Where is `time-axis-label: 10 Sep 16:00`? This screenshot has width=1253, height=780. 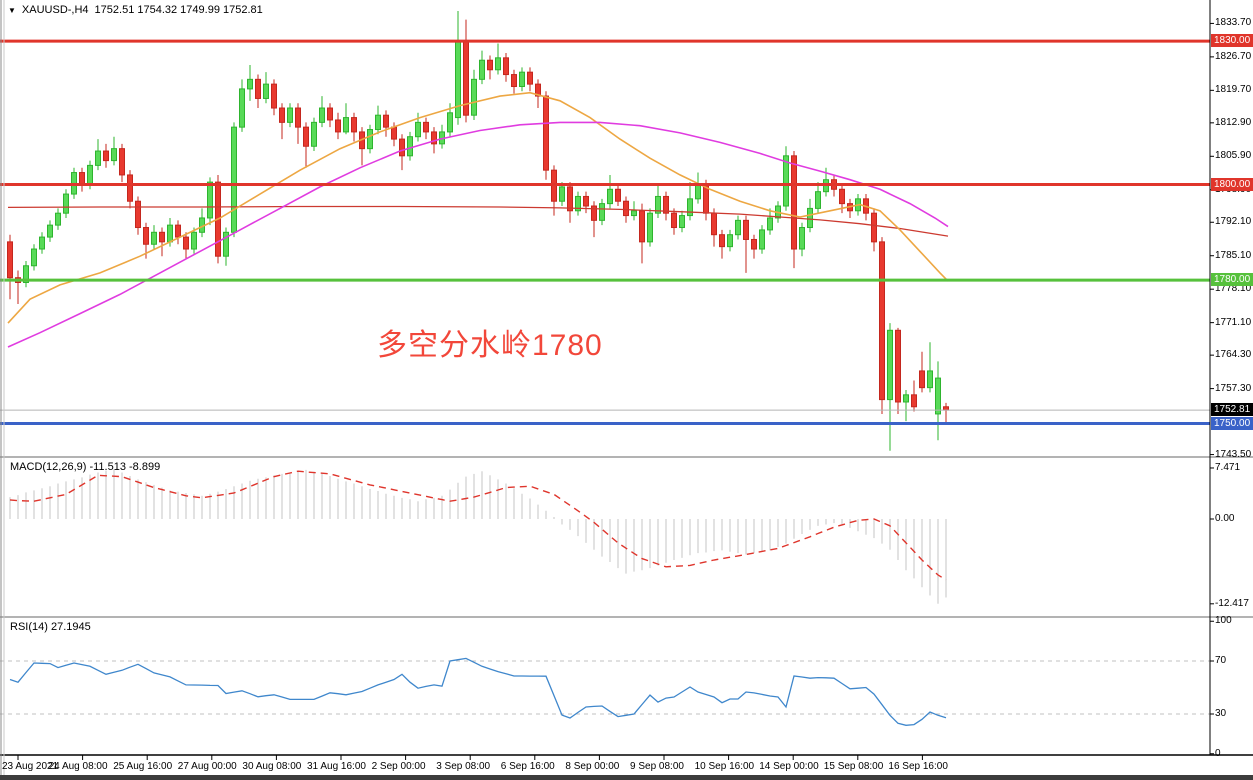 time-axis-label: 10 Sep 16:00 is located at coordinates (724, 766).